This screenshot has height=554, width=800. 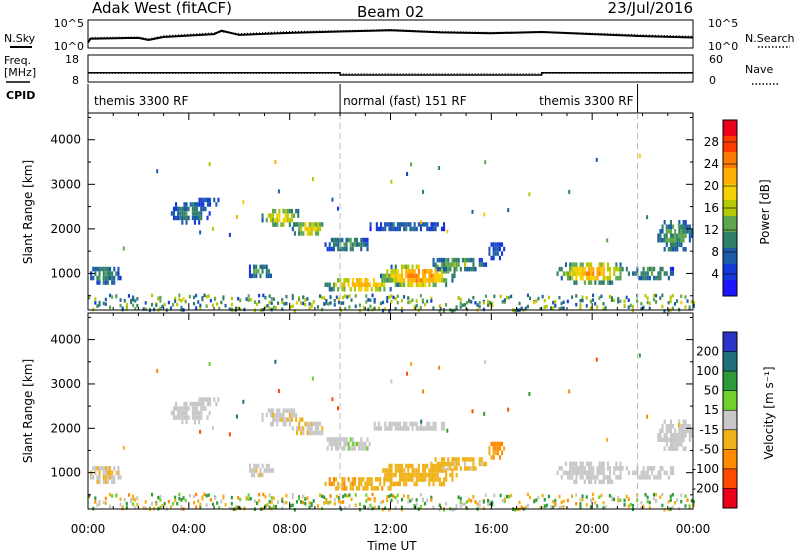 I want to click on velocity-colorbar-tick-label: 15, so click(x=711, y=410).